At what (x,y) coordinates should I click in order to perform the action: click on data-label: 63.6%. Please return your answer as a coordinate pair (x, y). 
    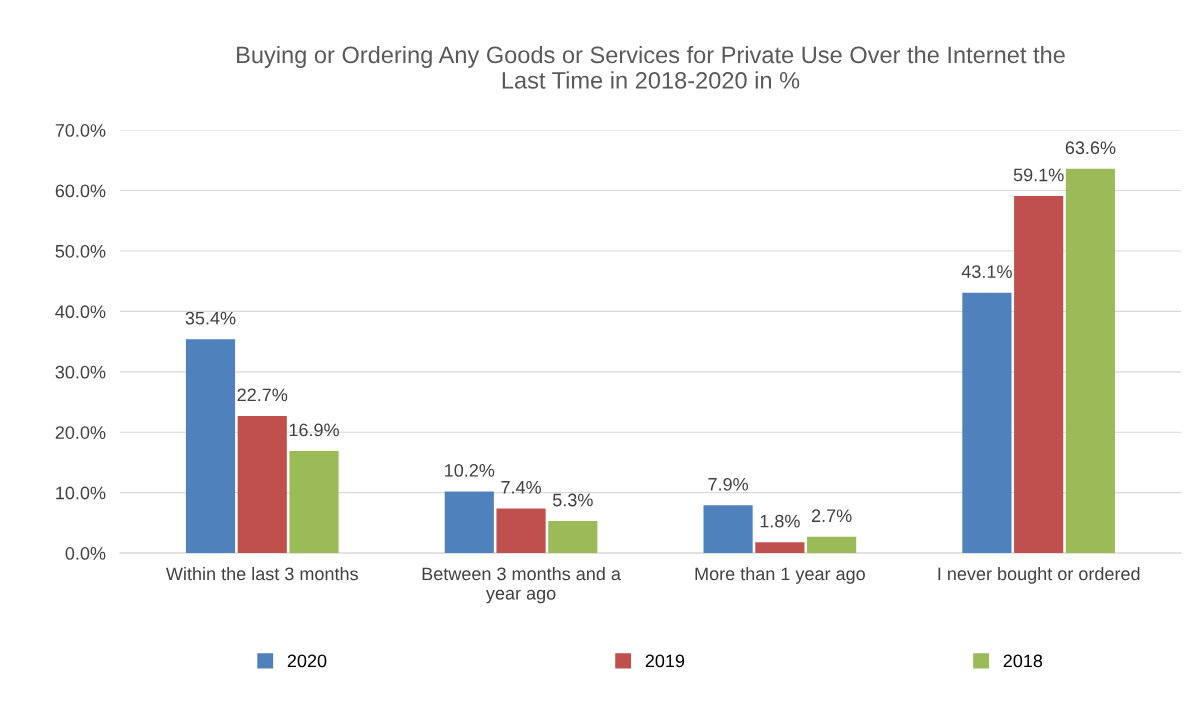
    Looking at the image, I should click on (1090, 148).